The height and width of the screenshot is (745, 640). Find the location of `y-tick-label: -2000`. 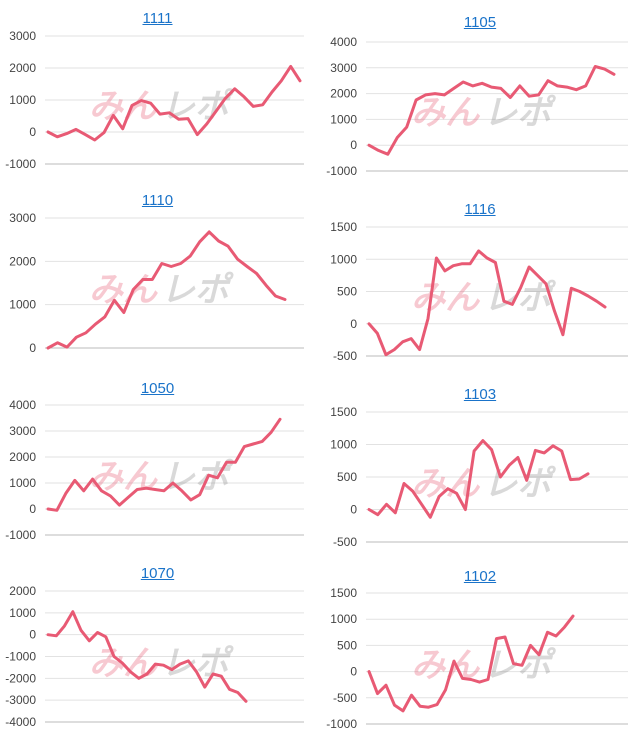

y-tick-label: -2000 is located at coordinates (20, 678).